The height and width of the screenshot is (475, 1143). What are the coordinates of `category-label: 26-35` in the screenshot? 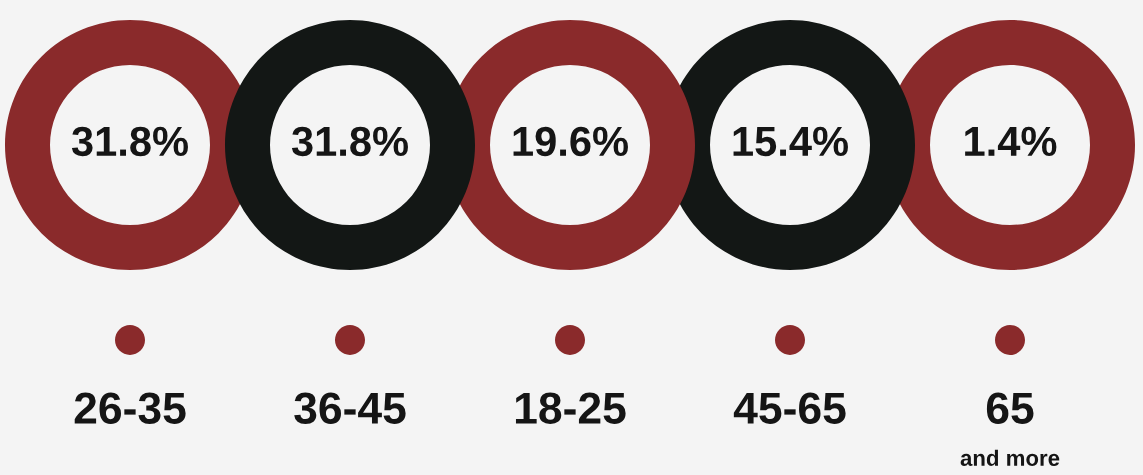 It's located at (130, 408).